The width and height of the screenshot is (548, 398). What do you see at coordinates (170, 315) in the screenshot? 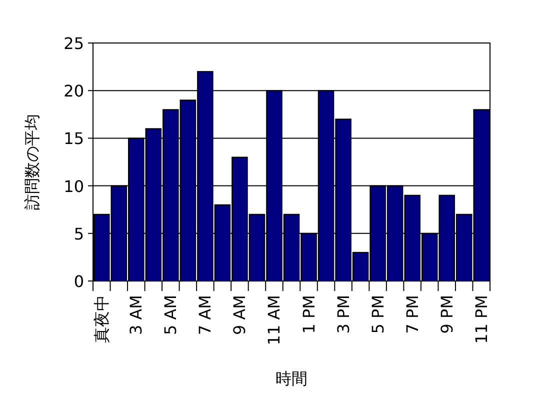
I see `x-tick-label: 5 AM` at bounding box center [170, 315].